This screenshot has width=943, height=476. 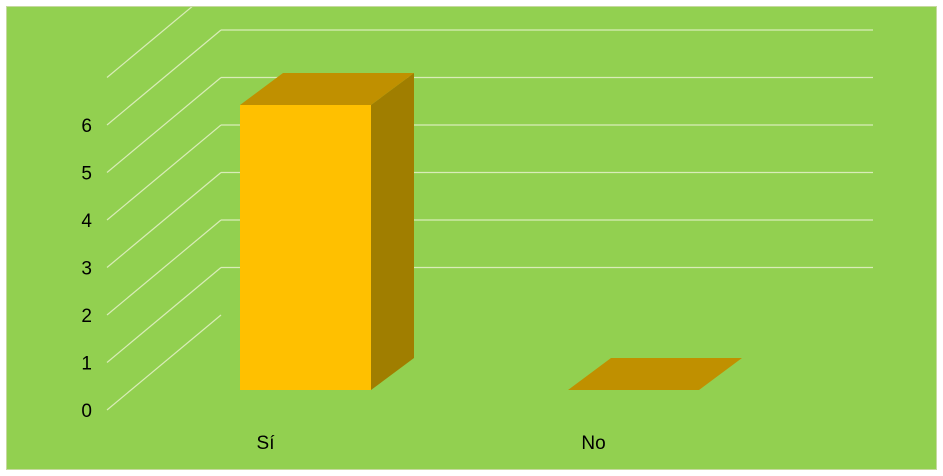 I want to click on y-tick-label: 1, so click(x=86, y=364).